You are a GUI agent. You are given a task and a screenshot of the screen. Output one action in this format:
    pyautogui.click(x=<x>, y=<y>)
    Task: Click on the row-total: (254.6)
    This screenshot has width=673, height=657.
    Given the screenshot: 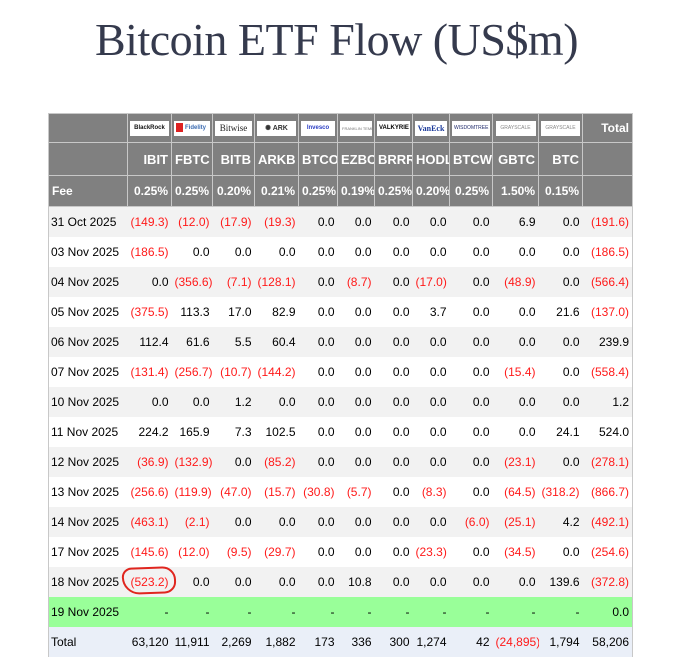 What is the action you would take?
    pyautogui.click(x=608, y=552)
    